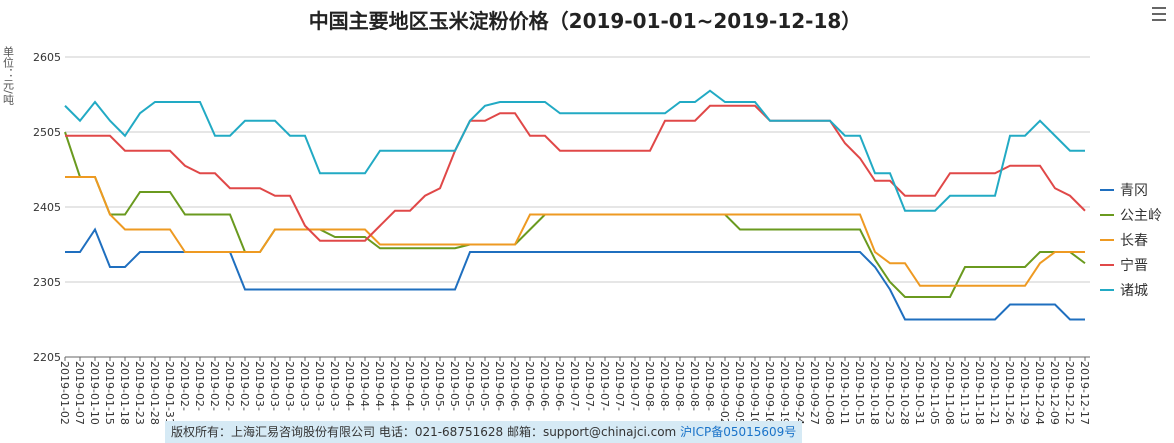 This screenshot has height=443, width=1174. Describe the element at coordinates (1054, 393) in the screenshot. I see `x-tick-label: 2019-12-09` at that location.